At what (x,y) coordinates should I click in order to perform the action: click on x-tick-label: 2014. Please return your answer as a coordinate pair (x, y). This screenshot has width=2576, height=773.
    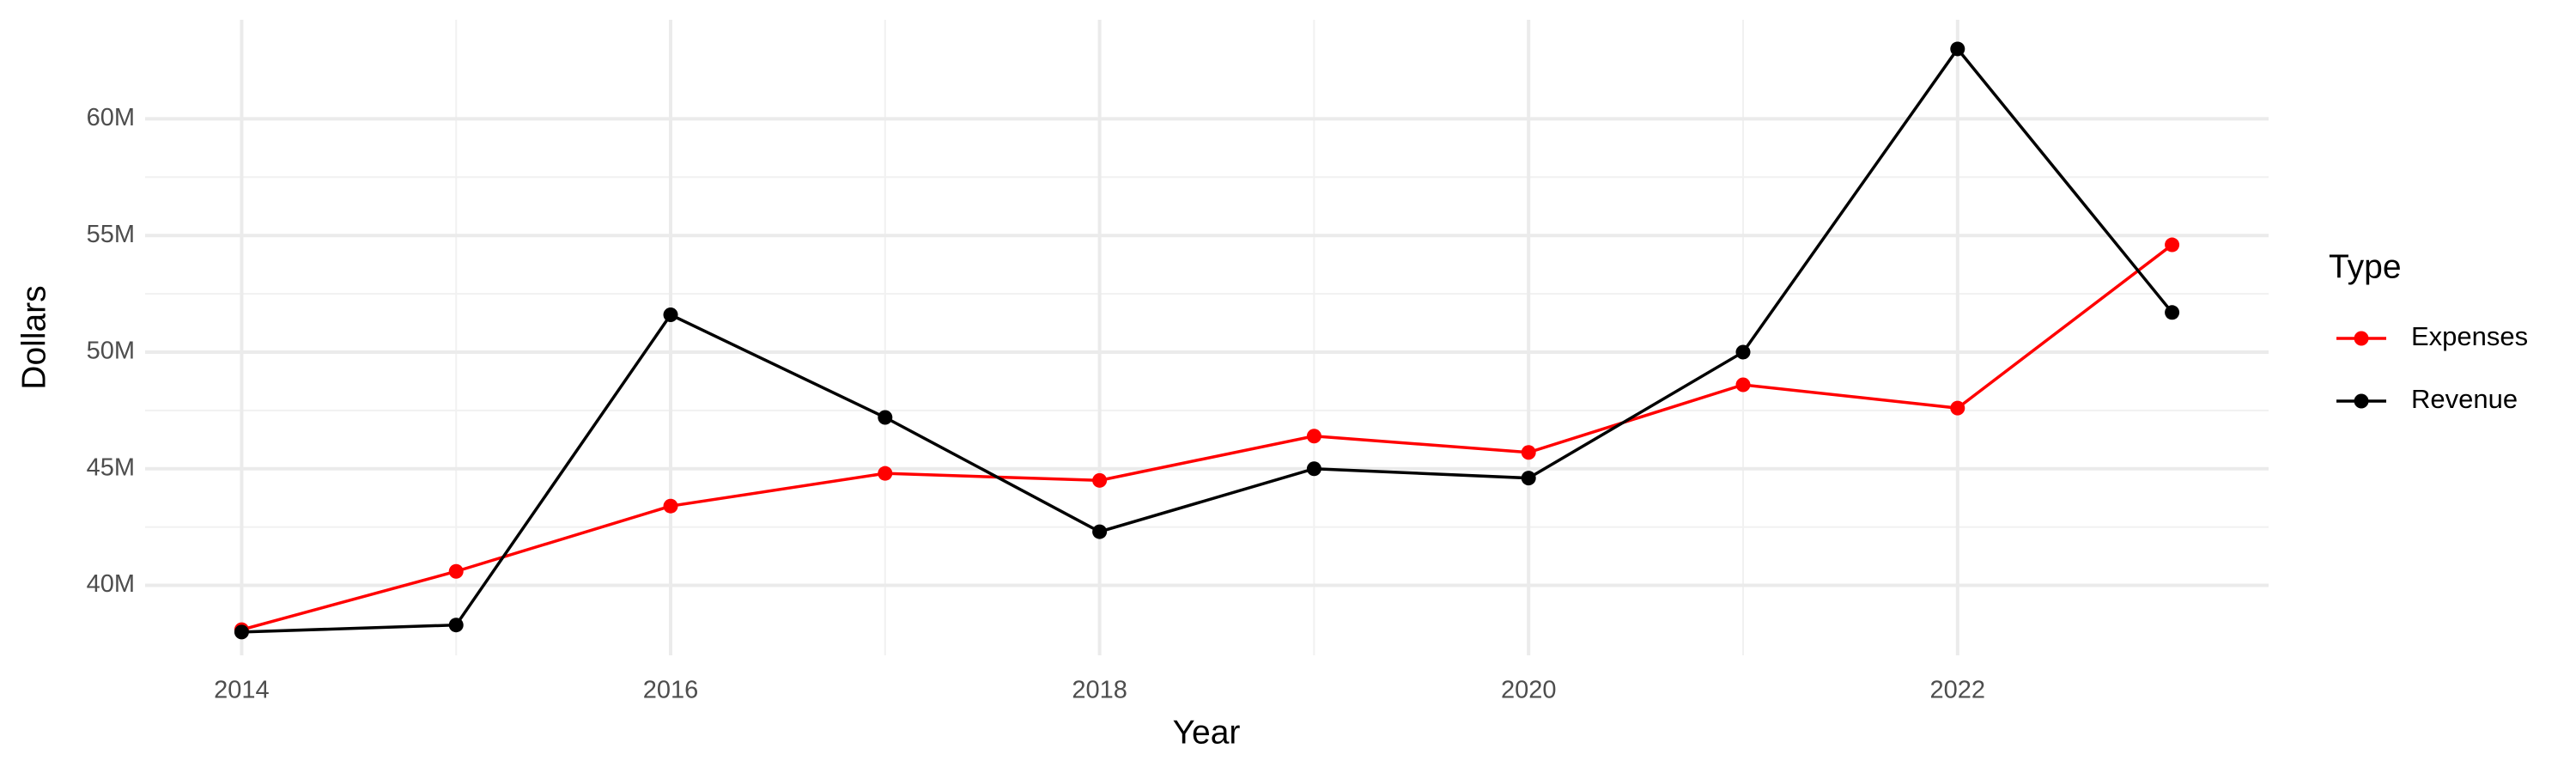
    Looking at the image, I should click on (242, 690).